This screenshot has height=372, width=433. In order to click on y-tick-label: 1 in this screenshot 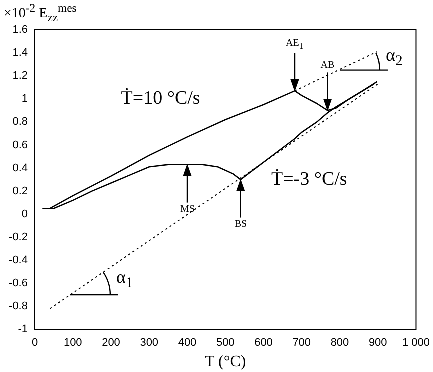, I will do `click(25, 99)`.